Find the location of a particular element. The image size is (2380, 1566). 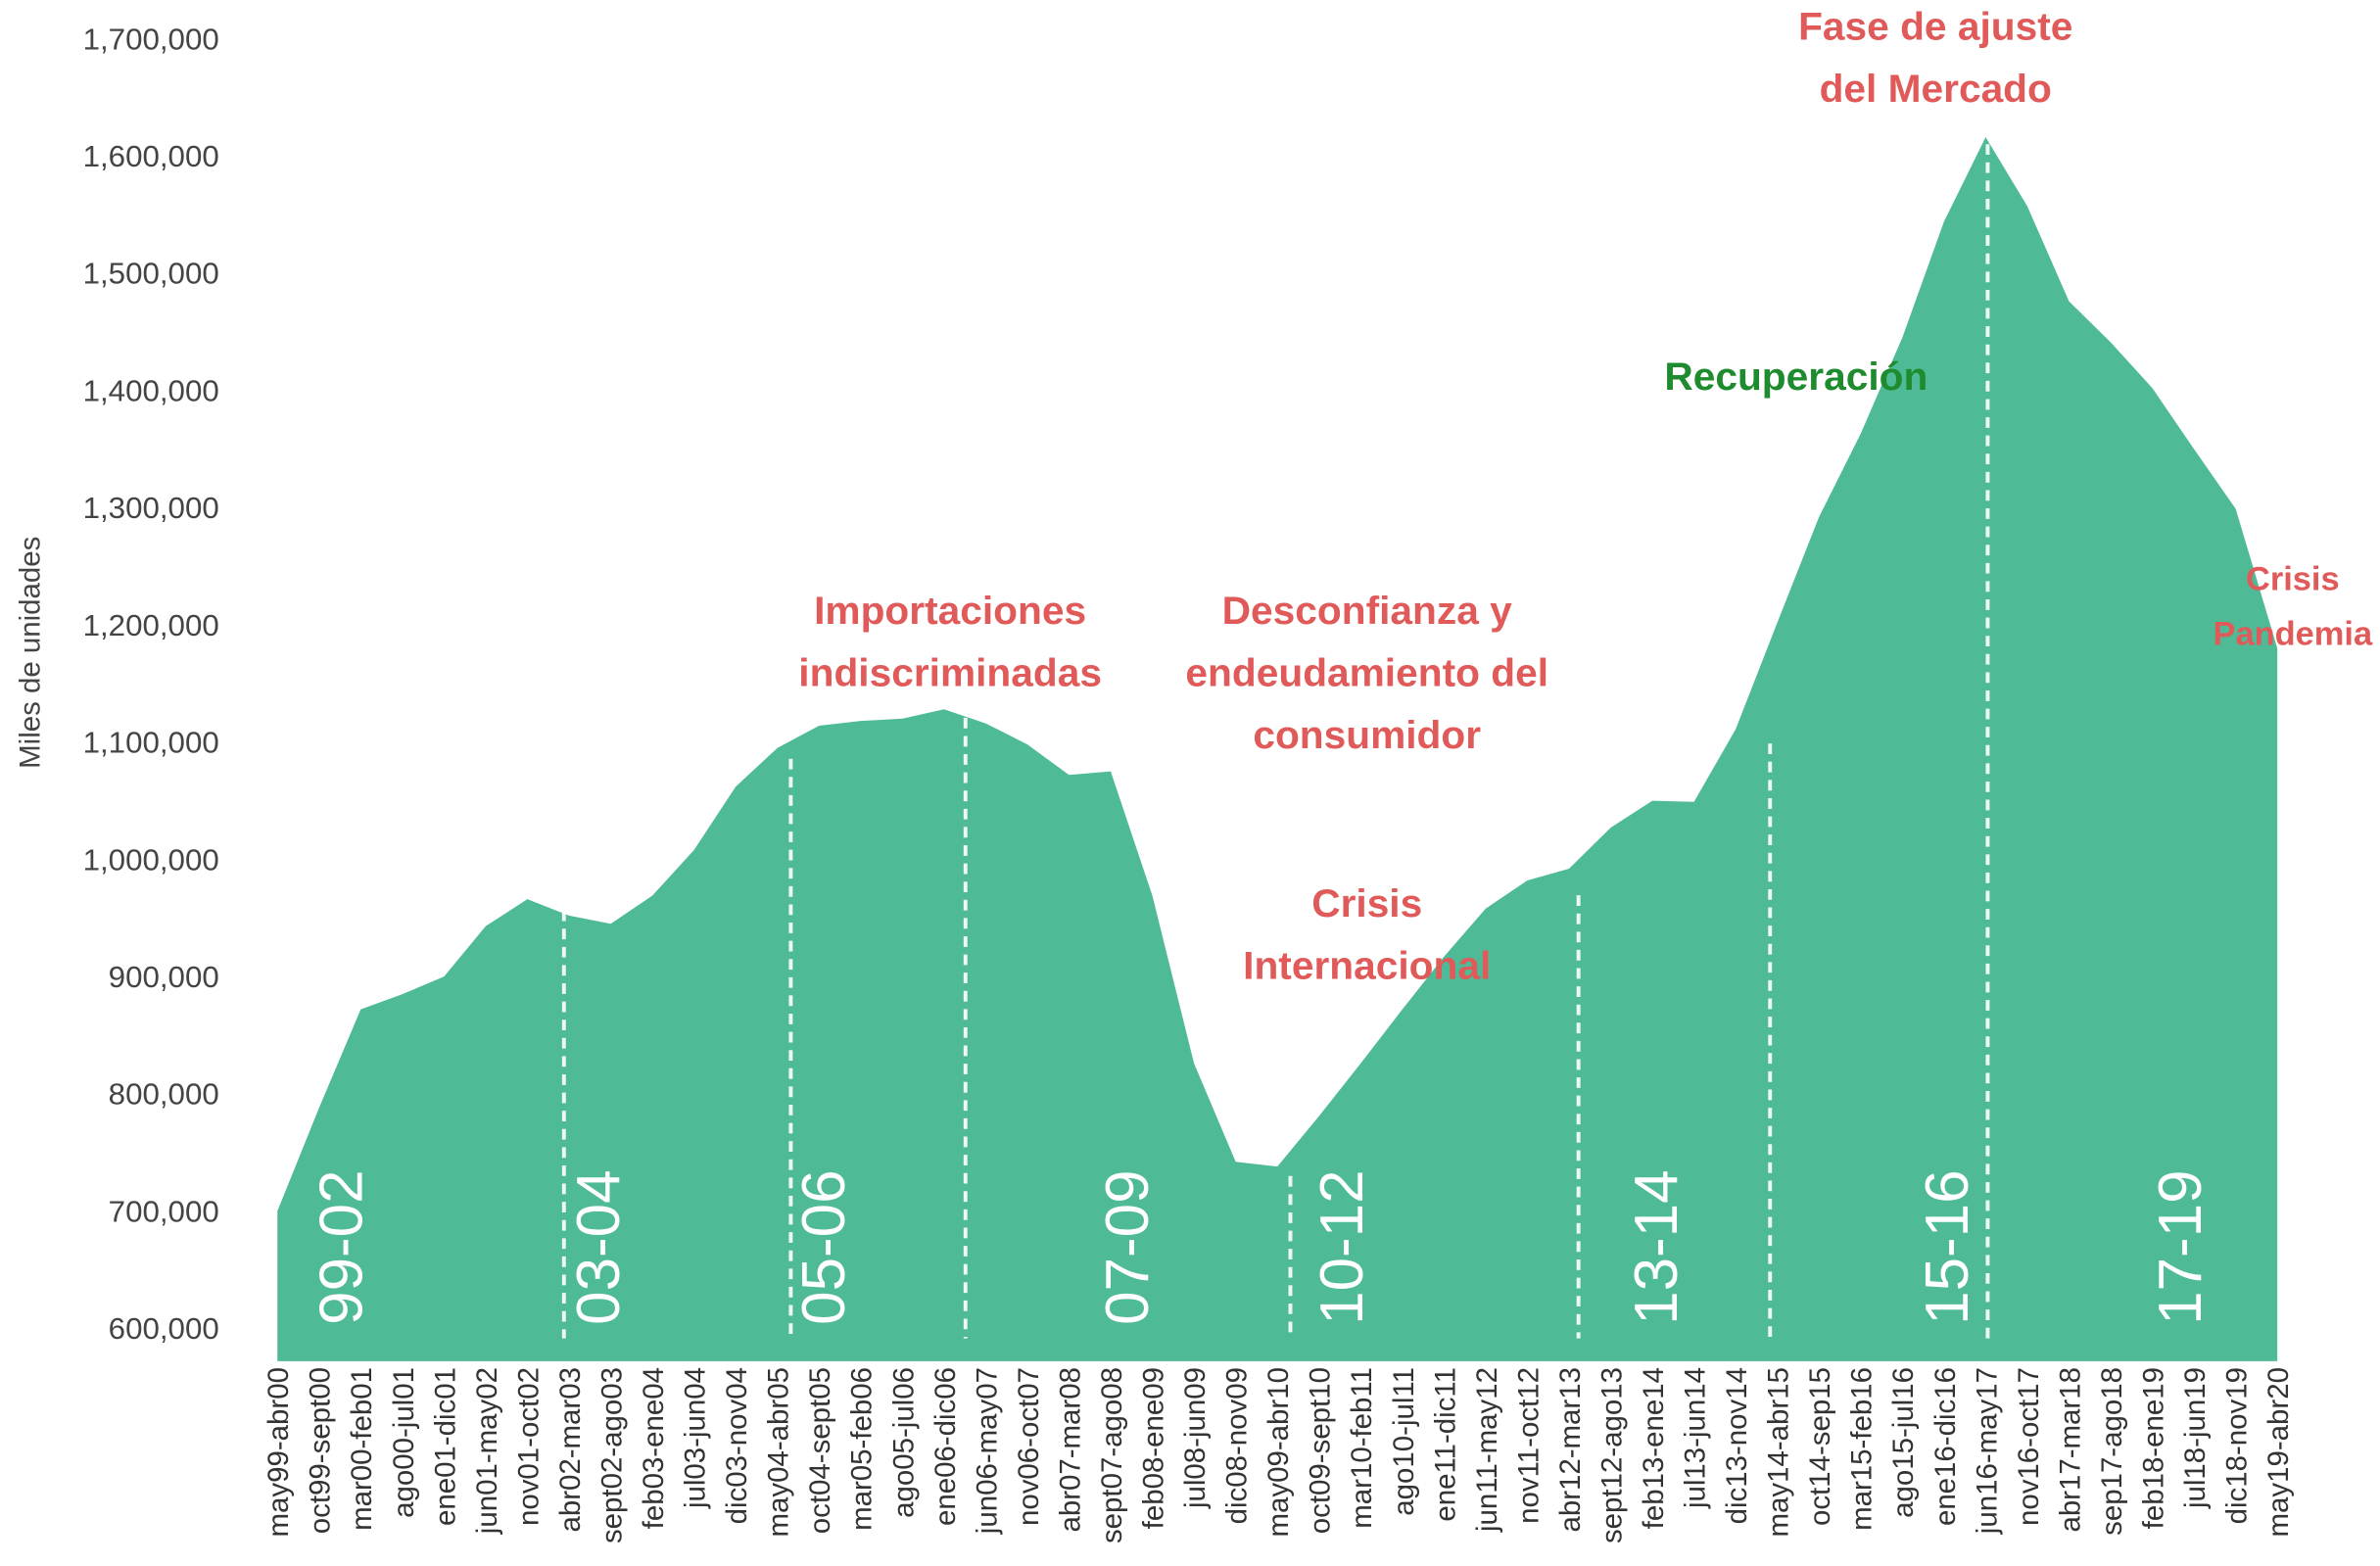

x-tick-label: may99-abr00 is located at coordinates (278, 1452).